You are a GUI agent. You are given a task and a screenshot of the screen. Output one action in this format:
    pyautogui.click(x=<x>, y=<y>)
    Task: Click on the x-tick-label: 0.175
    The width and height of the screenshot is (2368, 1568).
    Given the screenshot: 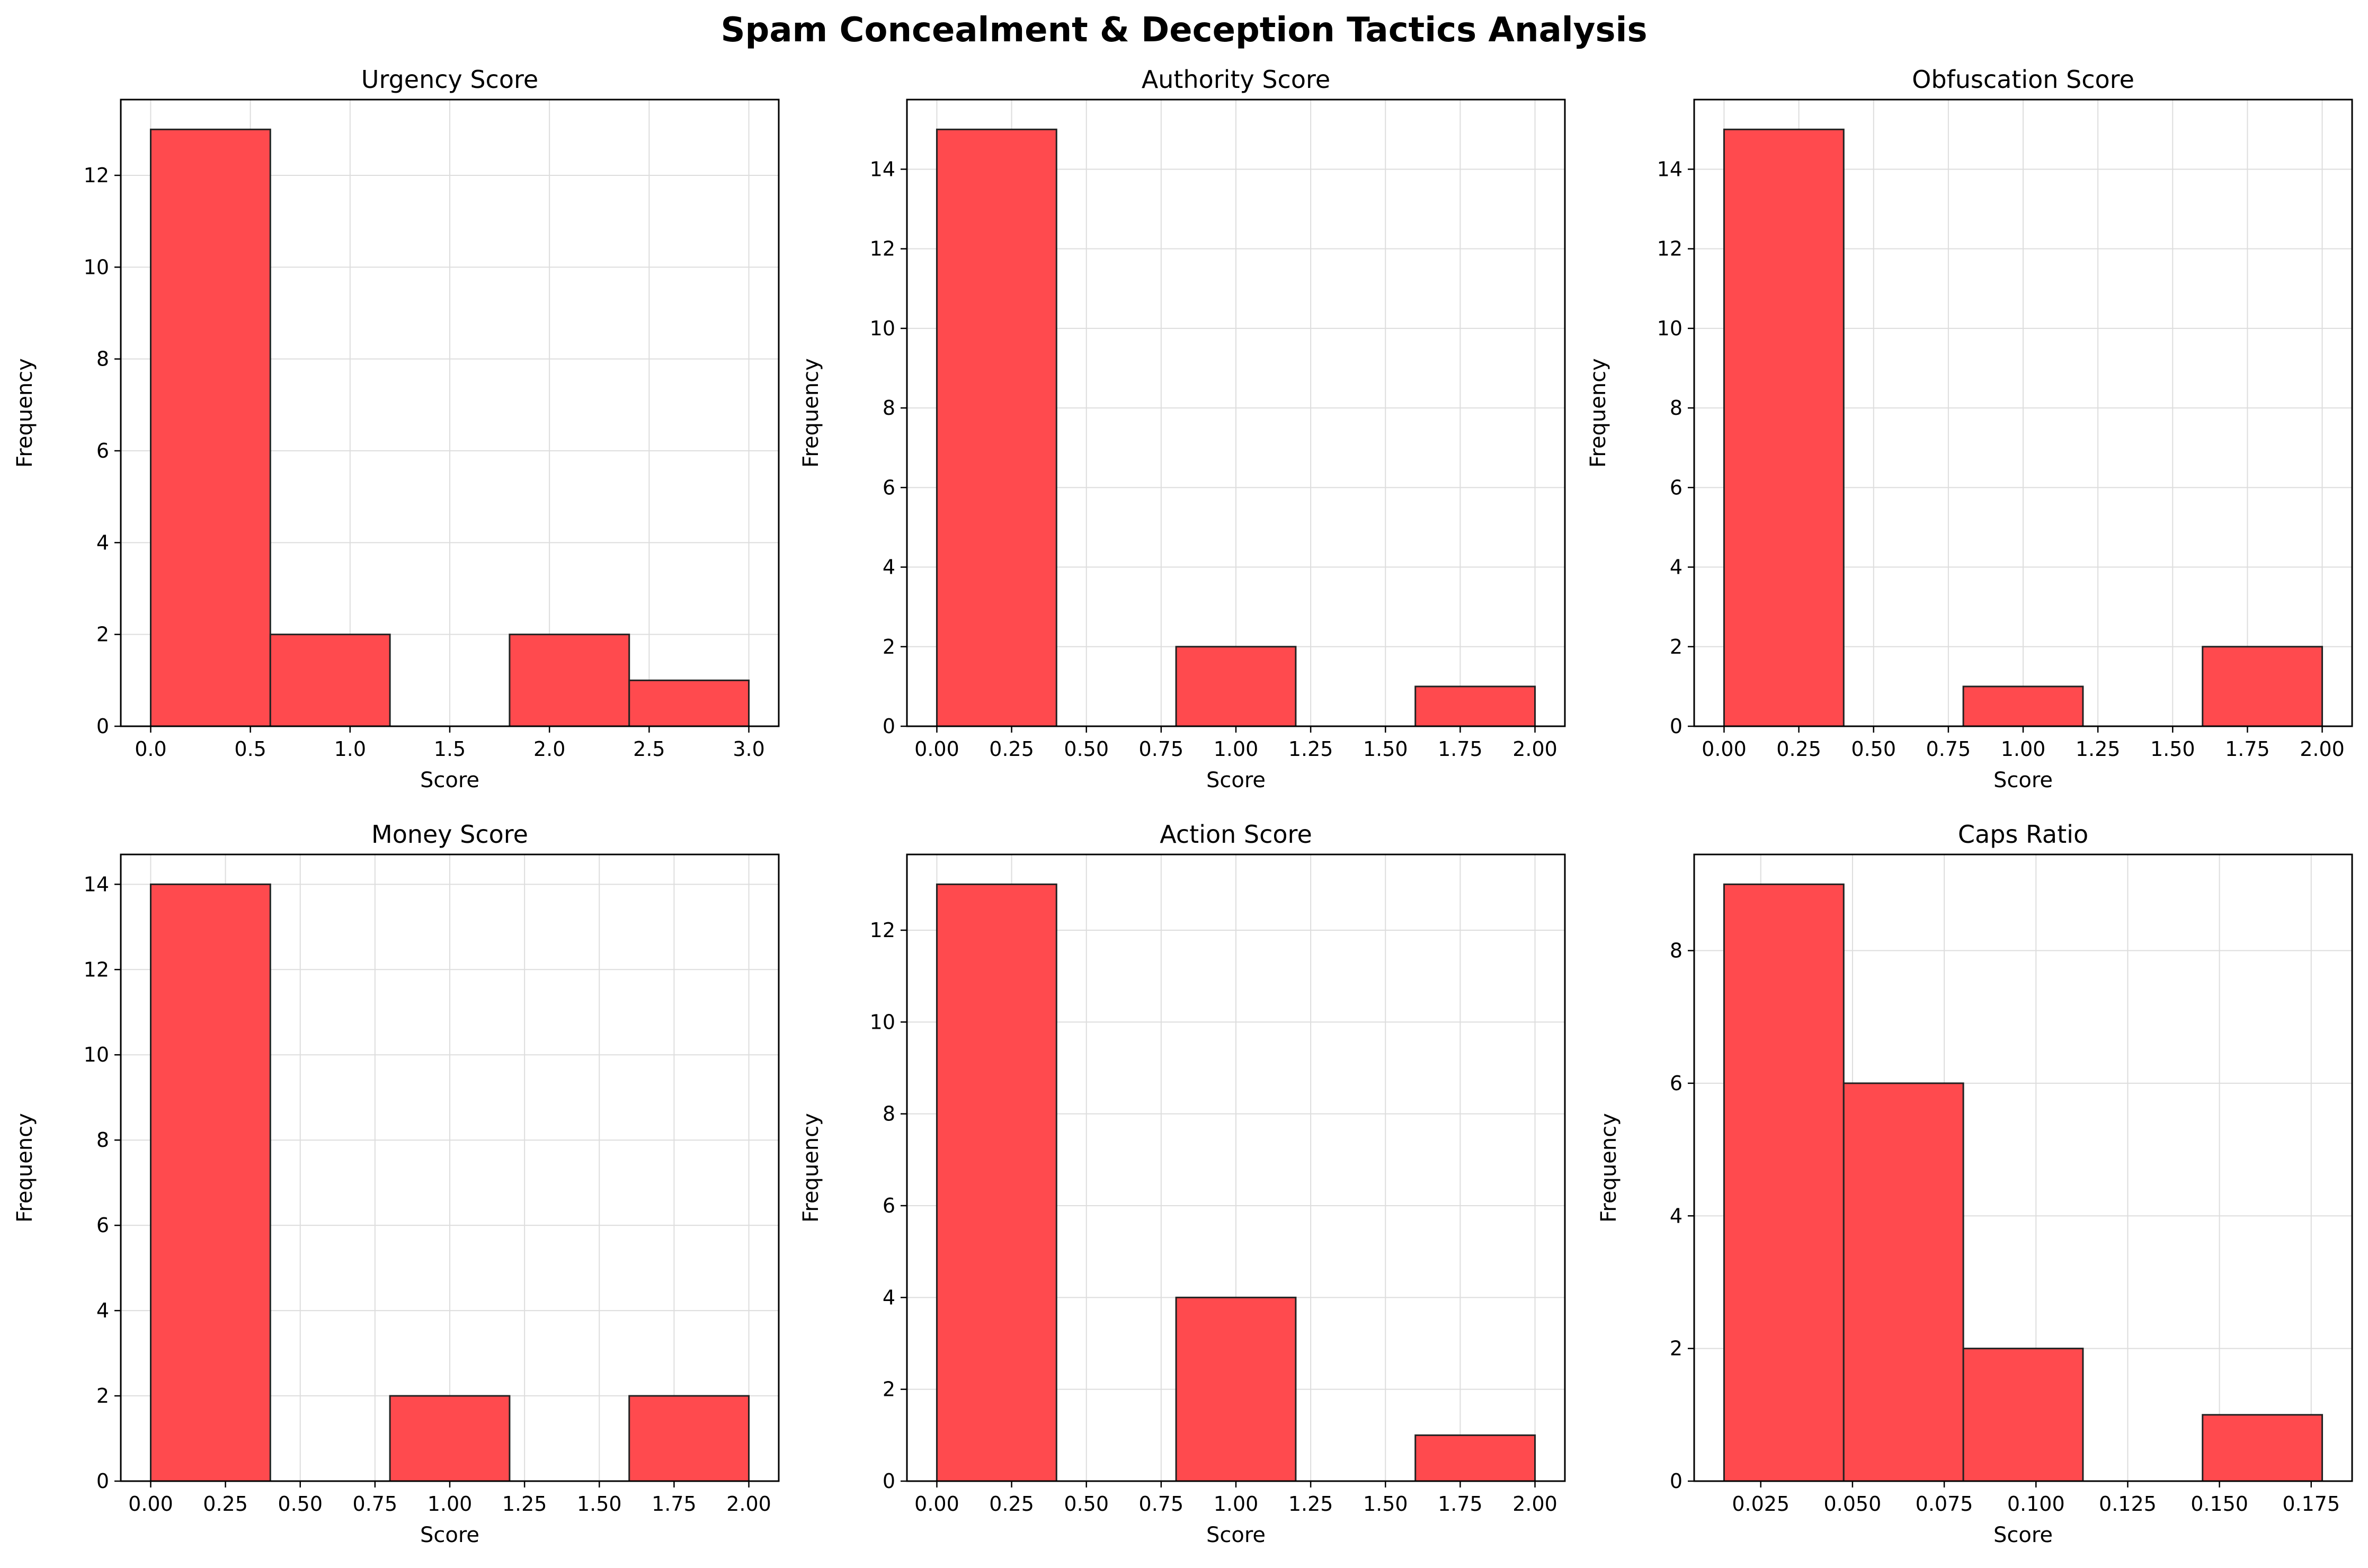 What is the action you would take?
    pyautogui.click(x=2311, y=1504)
    